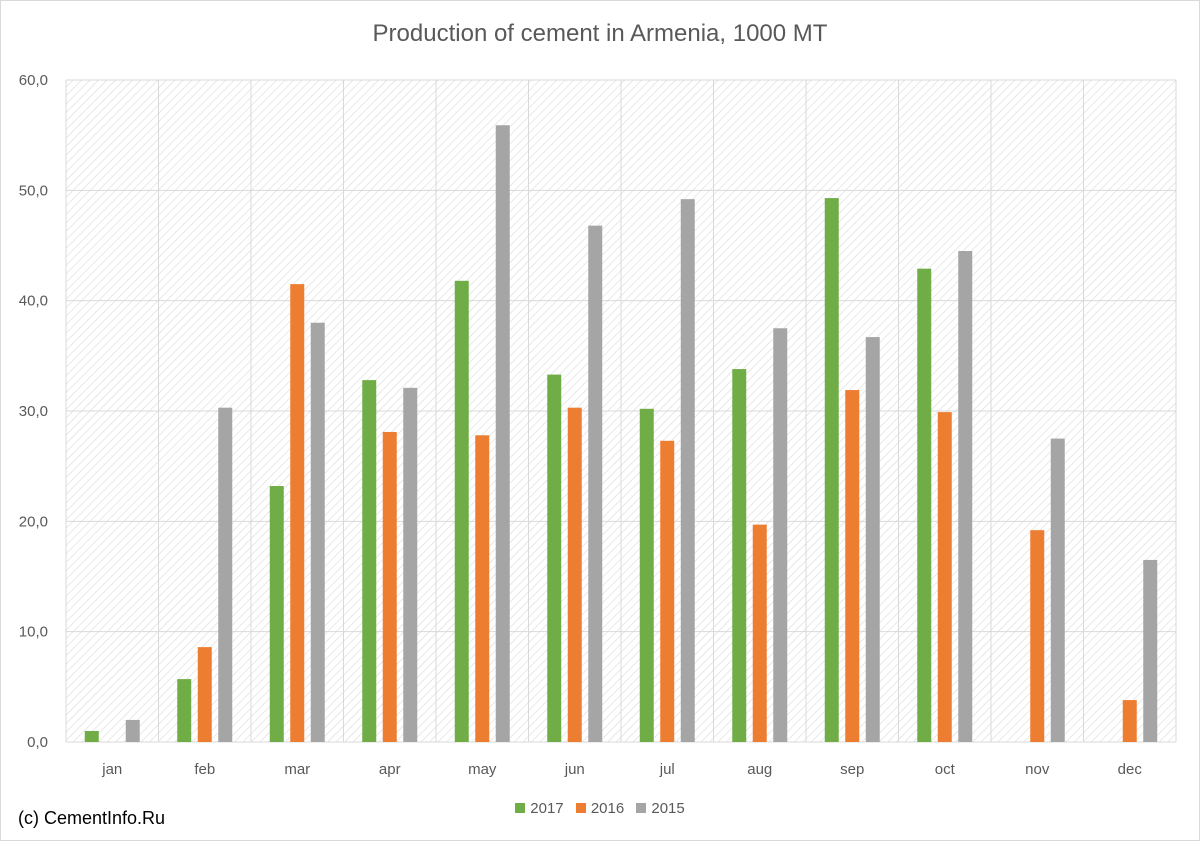 The height and width of the screenshot is (841, 1200). Describe the element at coordinates (1037, 636) in the screenshot. I see `bar-2016-nov` at that location.